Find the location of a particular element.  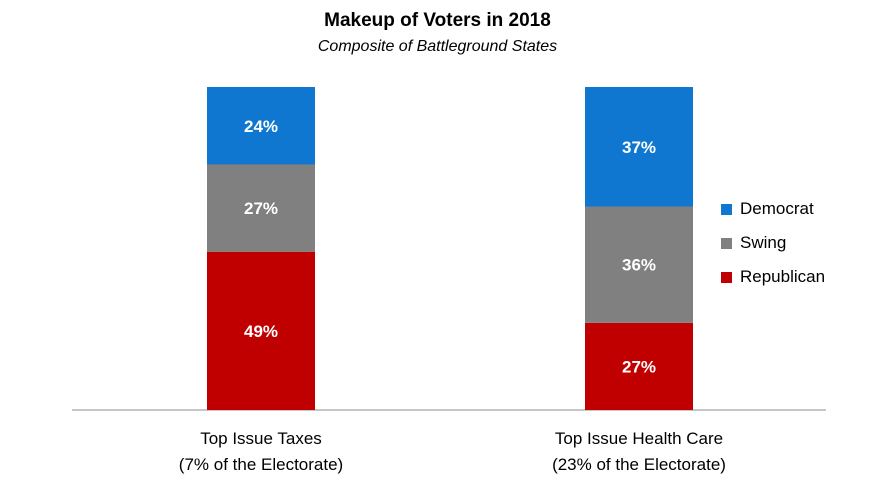

legend-swatch-republican is located at coordinates (726, 277).